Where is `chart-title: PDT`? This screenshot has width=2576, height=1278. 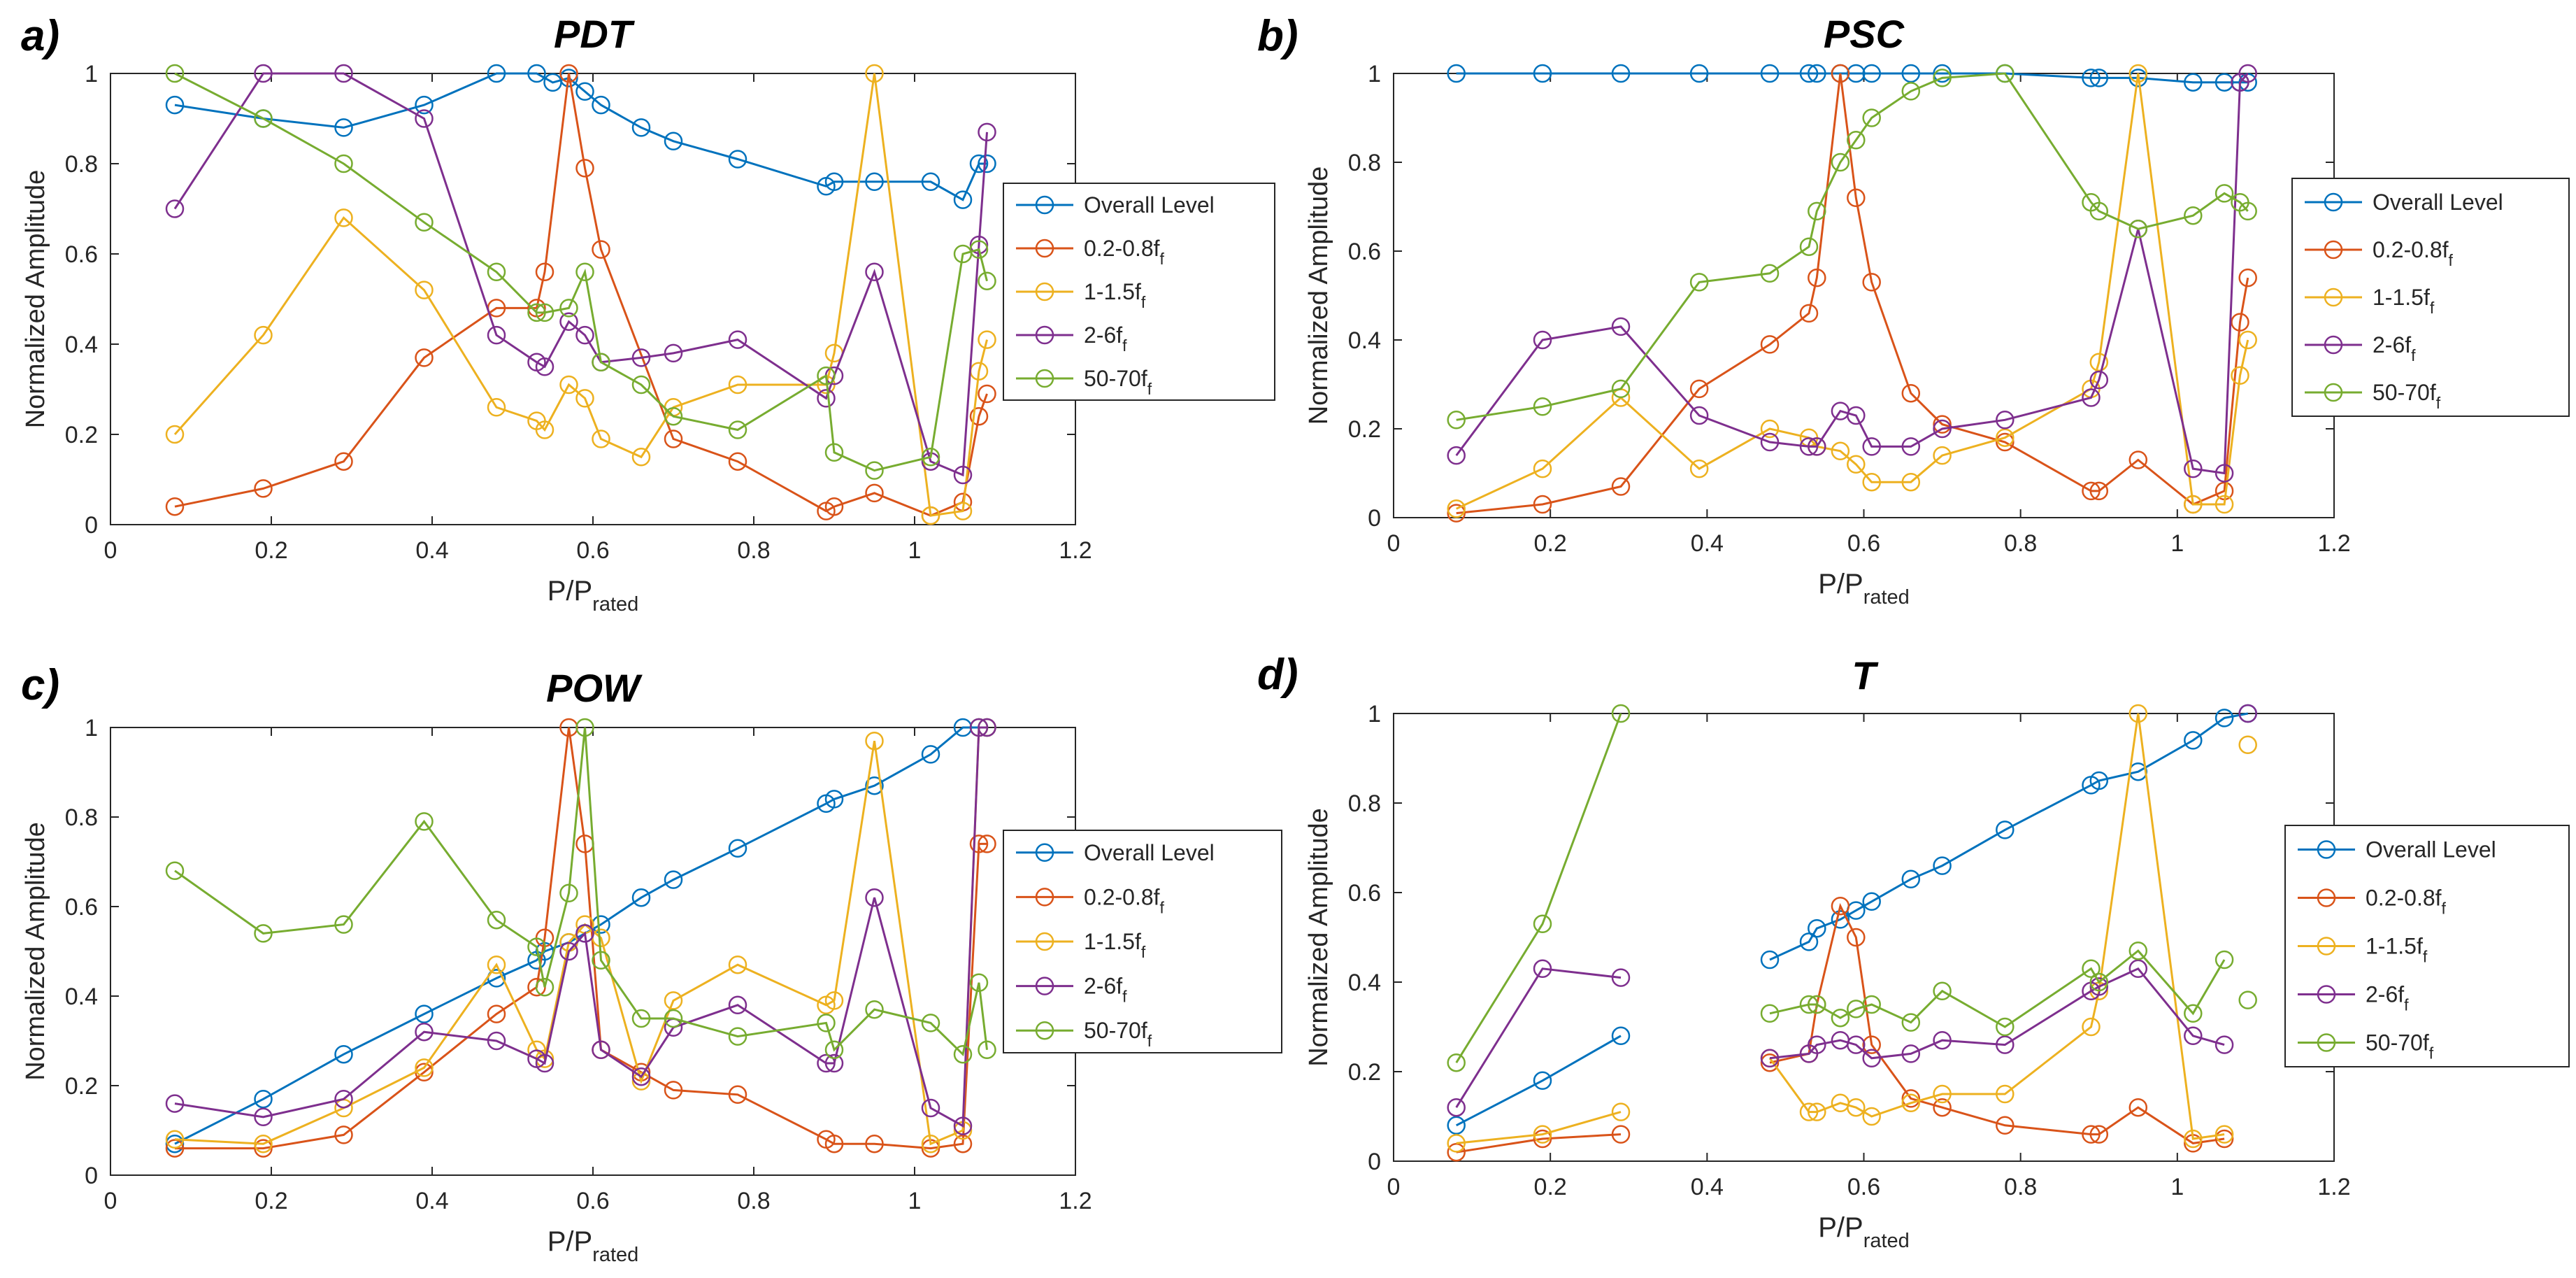 chart-title: PDT is located at coordinates (595, 34).